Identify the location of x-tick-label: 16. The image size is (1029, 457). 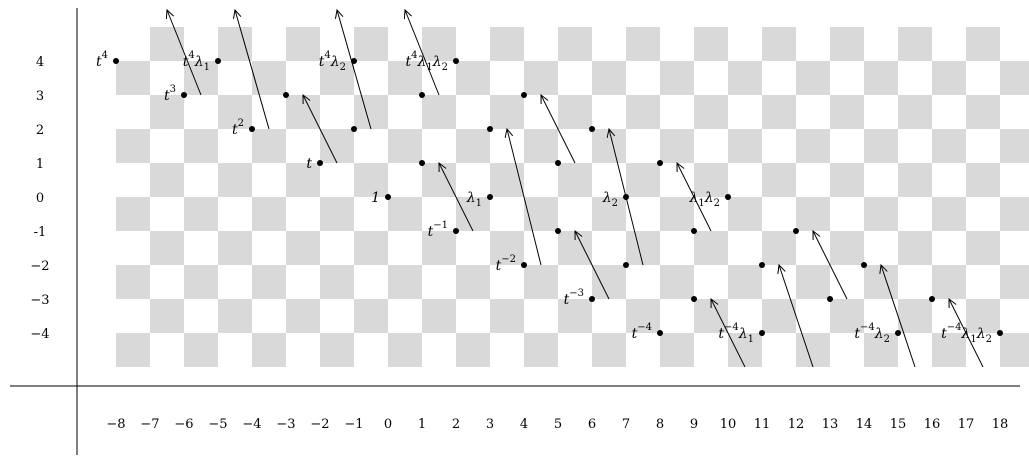
(932, 424).